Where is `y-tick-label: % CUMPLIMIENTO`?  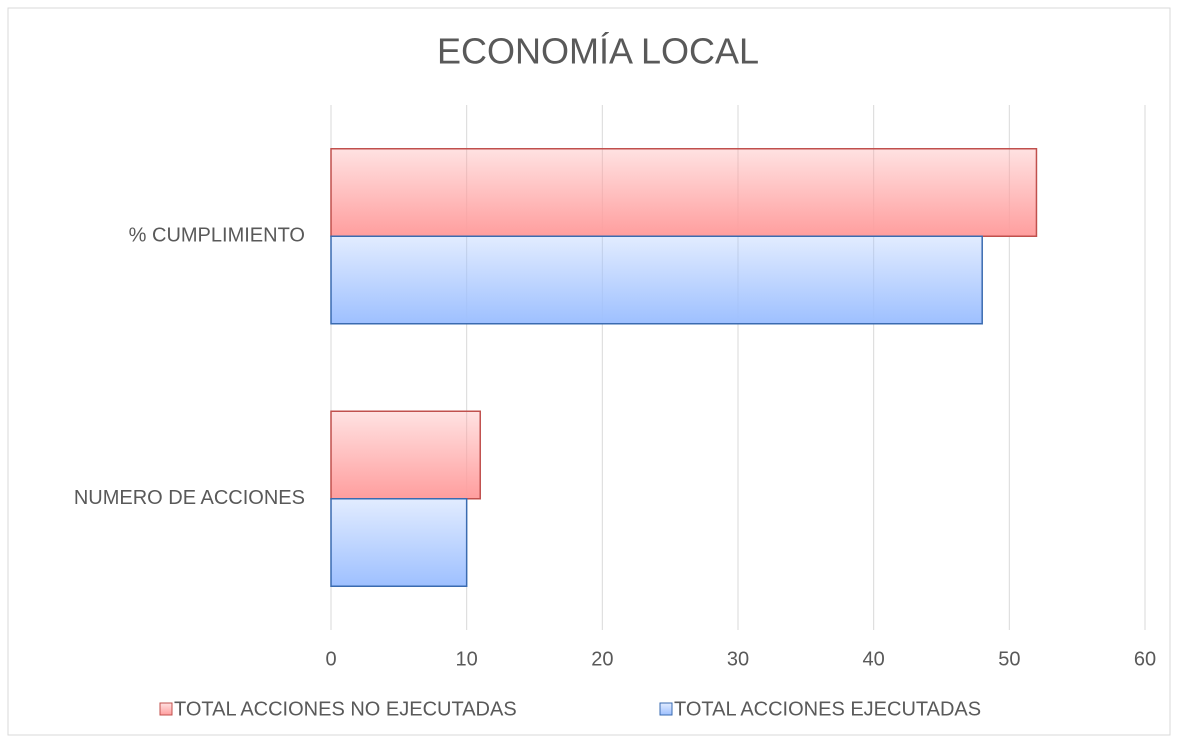
y-tick-label: % CUMPLIMIENTO is located at coordinates (217, 236).